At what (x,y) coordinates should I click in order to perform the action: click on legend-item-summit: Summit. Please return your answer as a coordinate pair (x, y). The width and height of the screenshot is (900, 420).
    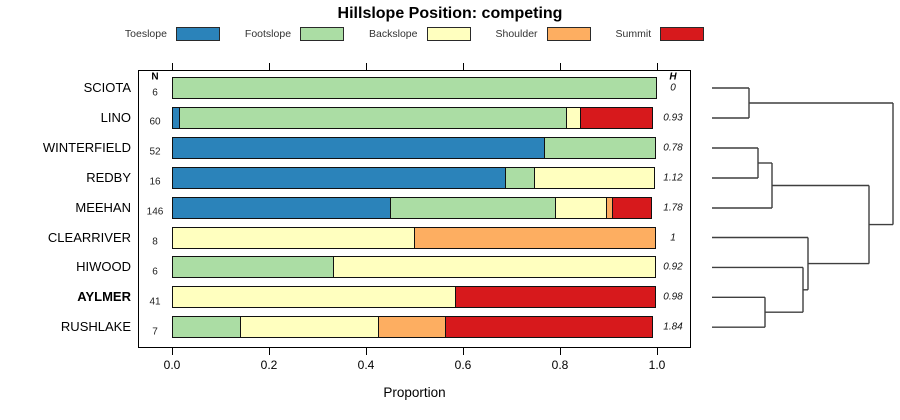
    Looking at the image, I should click on (660, 34).